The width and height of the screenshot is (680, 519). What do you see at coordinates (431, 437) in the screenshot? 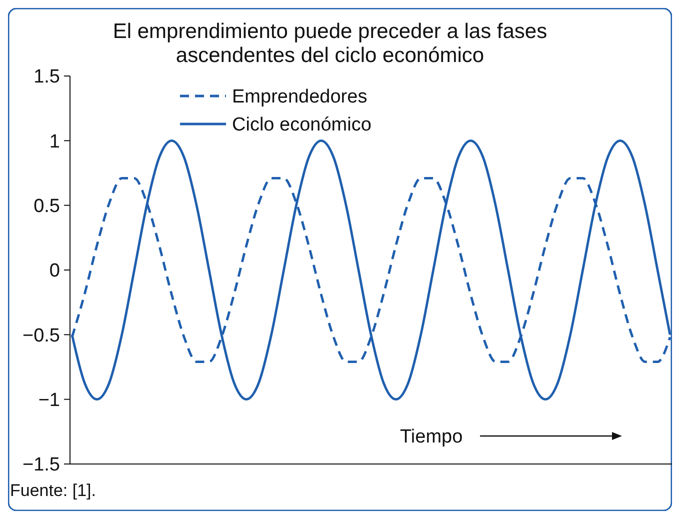
I see `x-axis-title: Tiempo` at bounding box center [431, 437].